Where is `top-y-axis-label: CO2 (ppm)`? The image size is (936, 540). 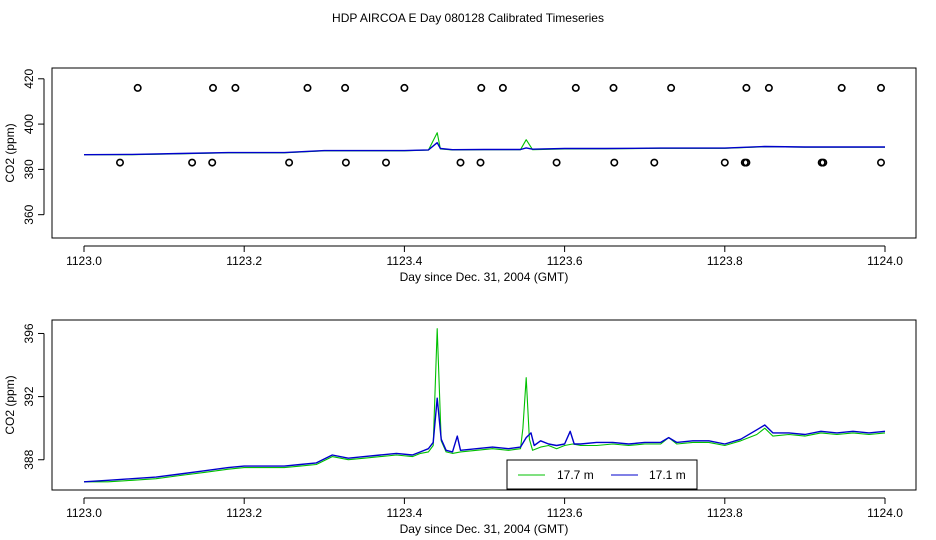
top-y-axis-label: CO2 (ppm) is located at coordinates (10, 152).